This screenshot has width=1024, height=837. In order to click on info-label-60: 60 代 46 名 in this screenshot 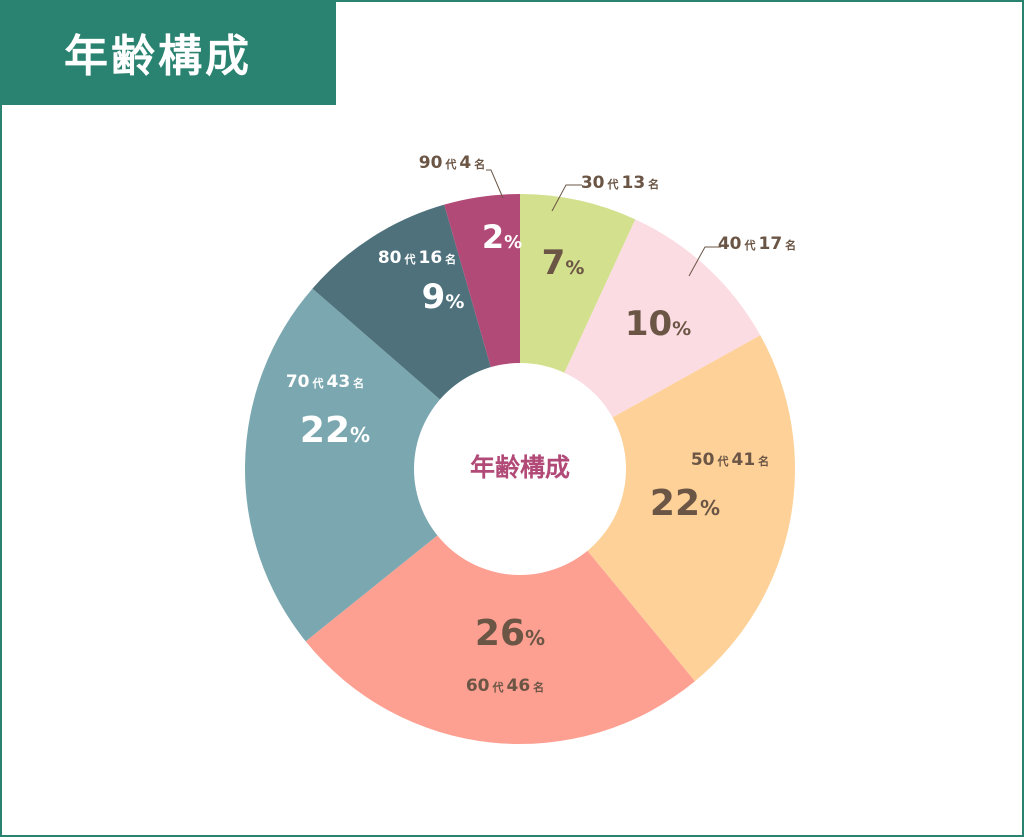, I will do `click(505, 686)`.